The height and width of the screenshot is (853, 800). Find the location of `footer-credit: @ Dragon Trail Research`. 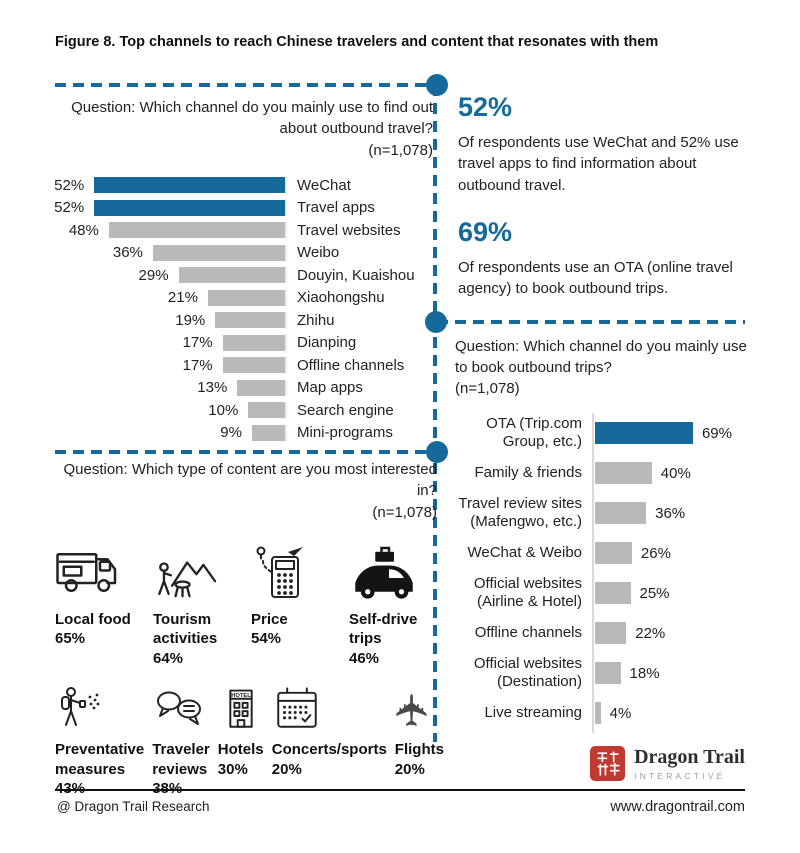

footer-credit: @ Dragon Trail Research is located at coordinates (133, 806).